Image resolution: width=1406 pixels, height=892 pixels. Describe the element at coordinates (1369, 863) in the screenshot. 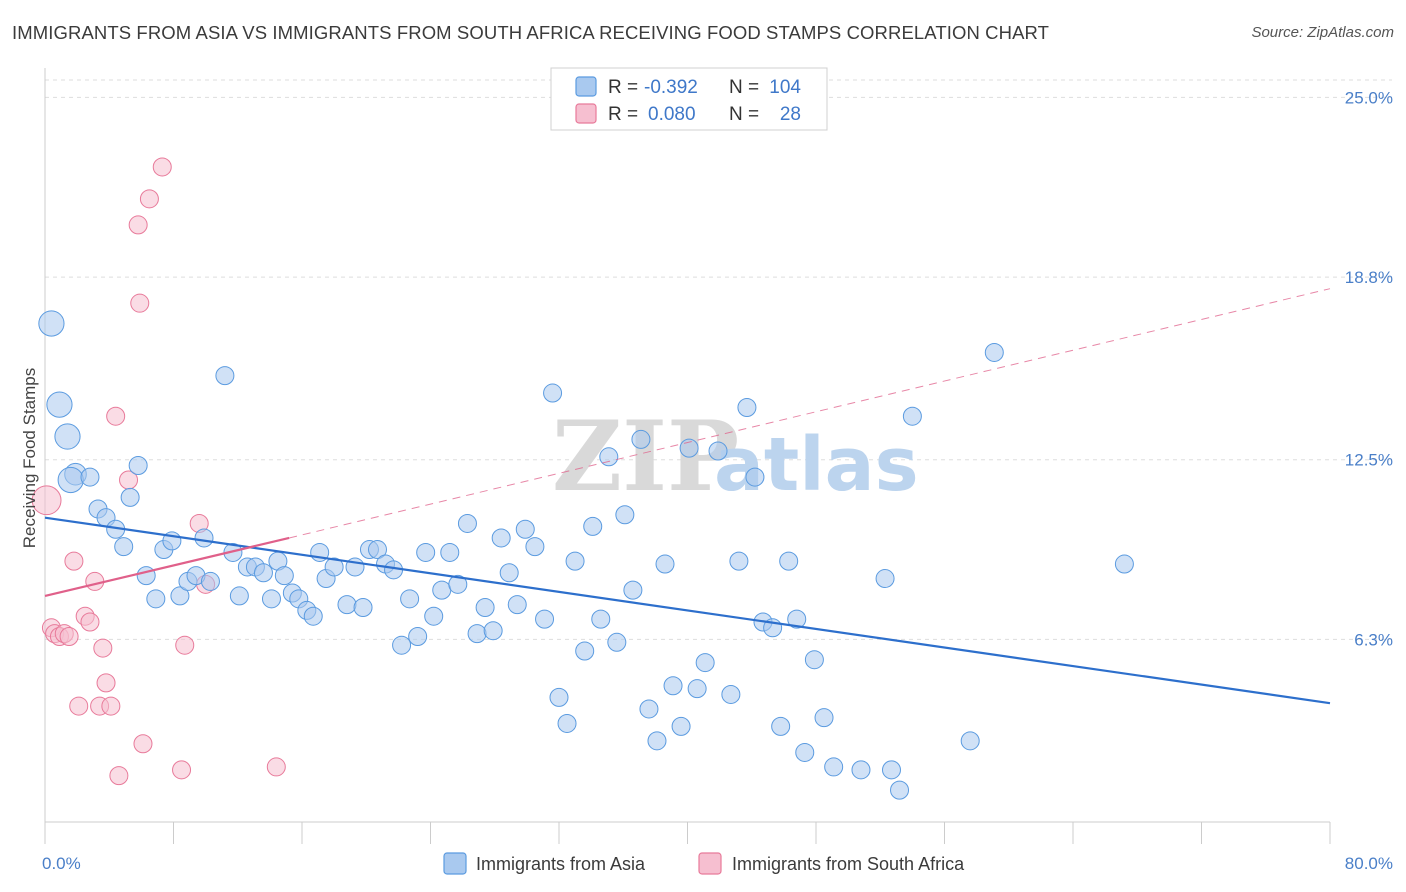

I see `x-tick-label: 80.0%` at that location.